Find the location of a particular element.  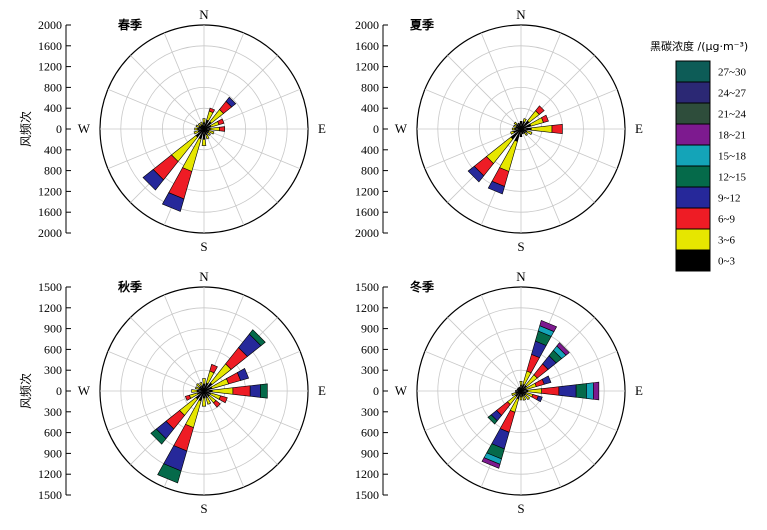

y-axis-label: 风频次 is located at coordinates (26, 391).